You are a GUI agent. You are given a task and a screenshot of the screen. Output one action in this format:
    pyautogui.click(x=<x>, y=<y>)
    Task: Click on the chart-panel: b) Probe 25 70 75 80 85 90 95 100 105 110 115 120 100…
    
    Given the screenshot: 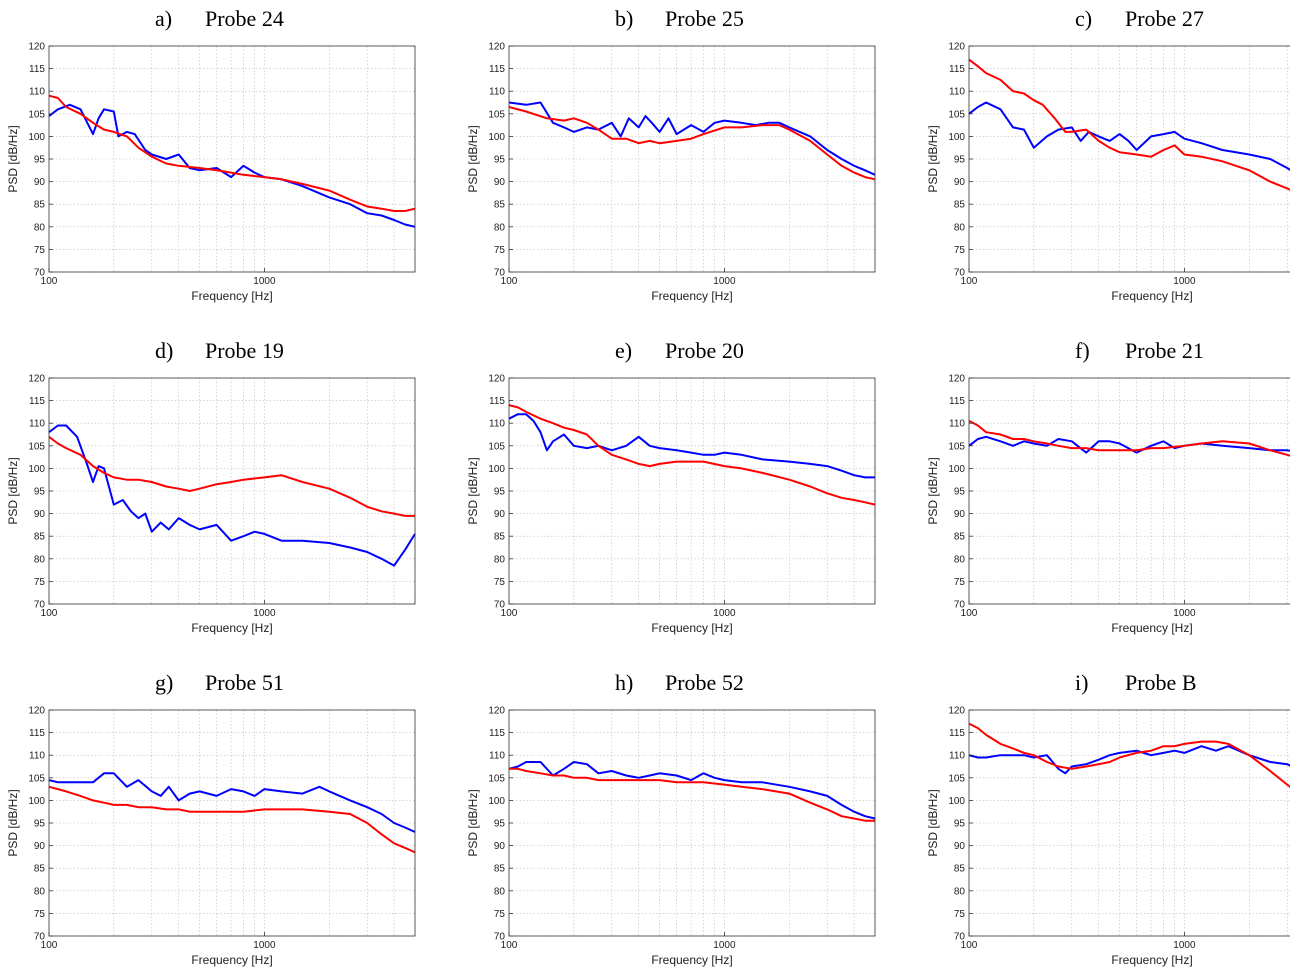 What is the action you would take?
    pyautogui.click(x=675, y=158)
    